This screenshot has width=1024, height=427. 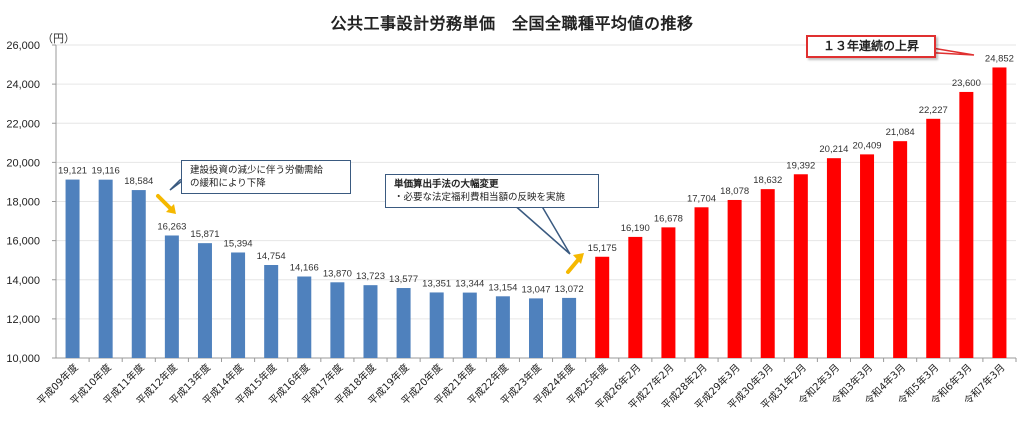 What do you see at coordinates (23, 242) in the screenshot?
I see `y-tick-label: 16,000` at bounding box center [23, 242].